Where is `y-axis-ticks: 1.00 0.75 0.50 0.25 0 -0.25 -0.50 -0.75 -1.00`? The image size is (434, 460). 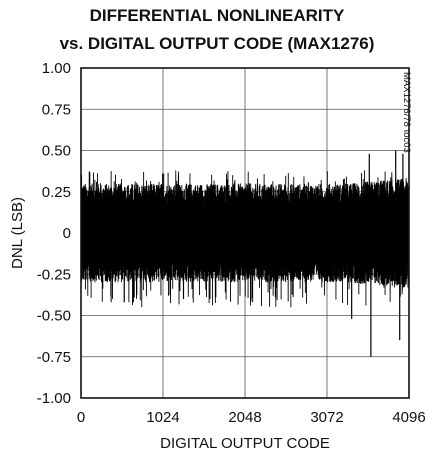 y-axis-ticks: 1.00 0.75 0.50 0.25 0 -0.25 -0.50 -0.75 -1.00 is located at coordinates (54, 233).